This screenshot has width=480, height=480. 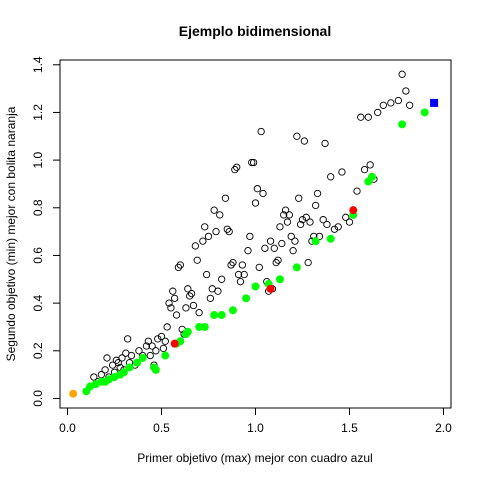 What do you see at coordinates (67, 428) in the screenshot?
I see `x-tick-label: 0.0` at bounding box center [67, 428].